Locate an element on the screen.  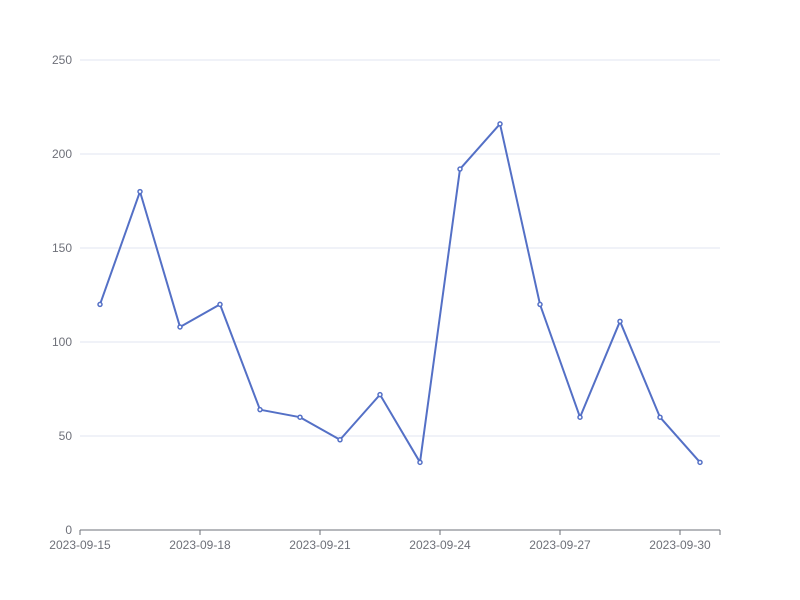
y-tick-label: 100 is located at coordinates (62, 342).